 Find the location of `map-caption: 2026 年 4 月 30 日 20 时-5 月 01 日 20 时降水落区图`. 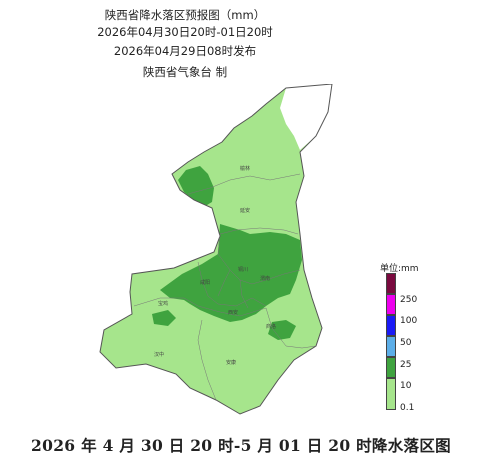

map-caption: 2026 年 4 月 30 日 20 时-5 月 01 日 20 时降水落区图 is located at coordinates (241, 445).